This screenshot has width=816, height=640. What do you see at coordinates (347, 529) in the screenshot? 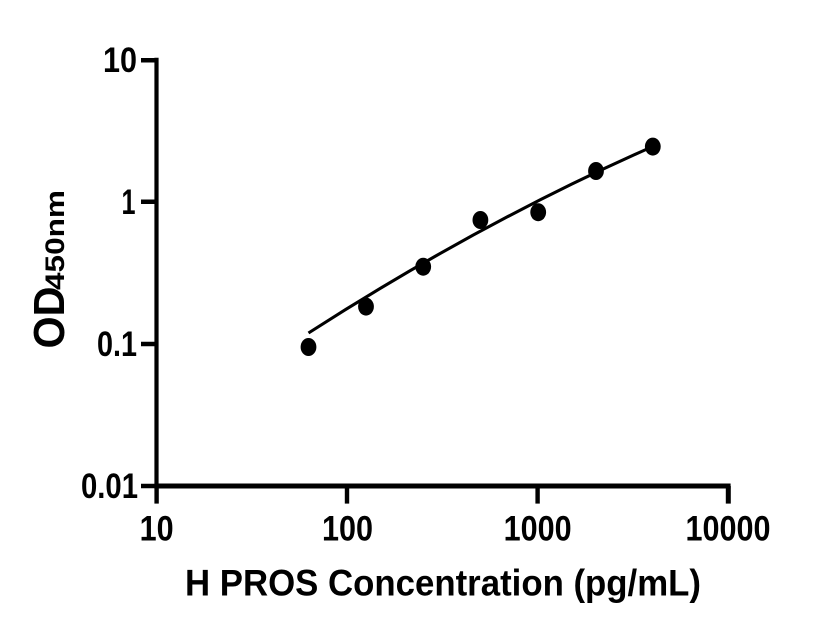
I see `svg-text: 100` at bounding box center [347, 529].